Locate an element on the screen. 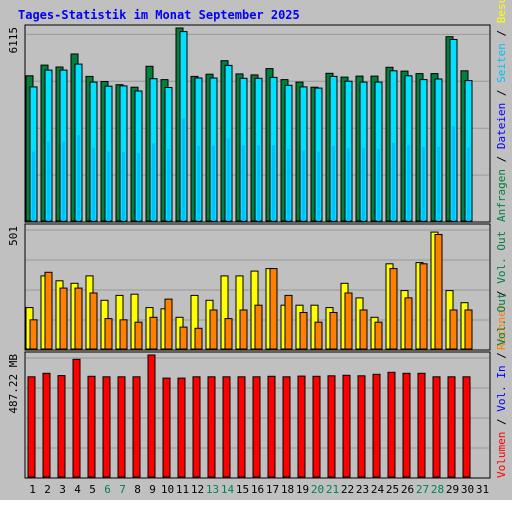 The height and width of the screenshot is (505, 512). right-legend-top-part-5: / is located at coordinates (501, 33).